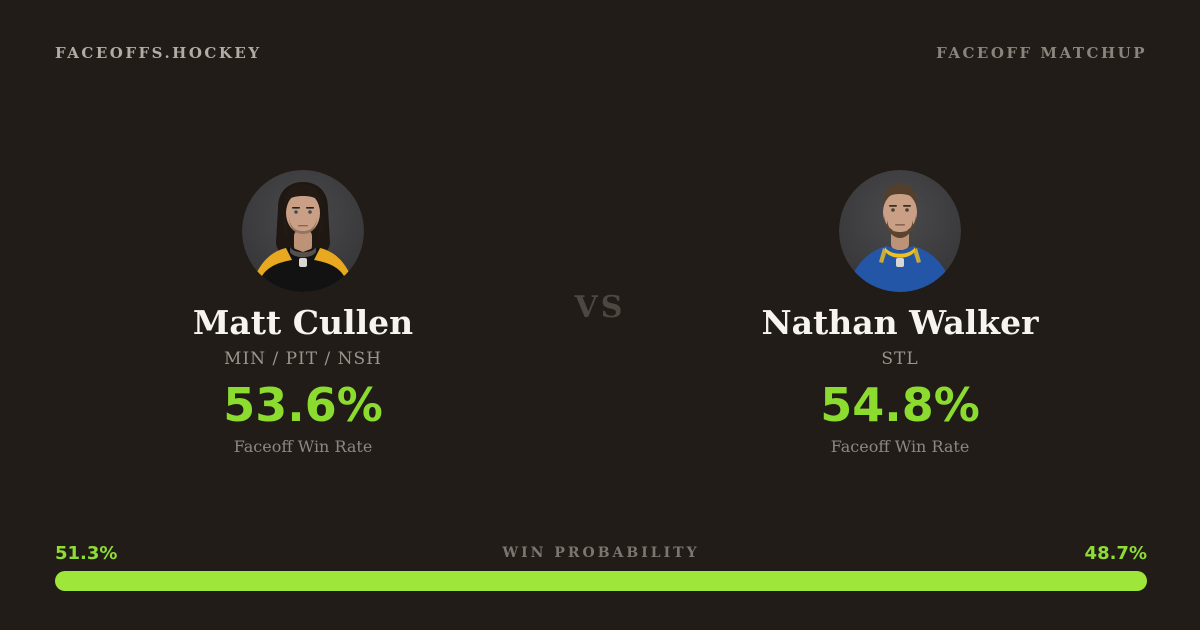  I want to click on win-probability-bar, so click(601, 581).